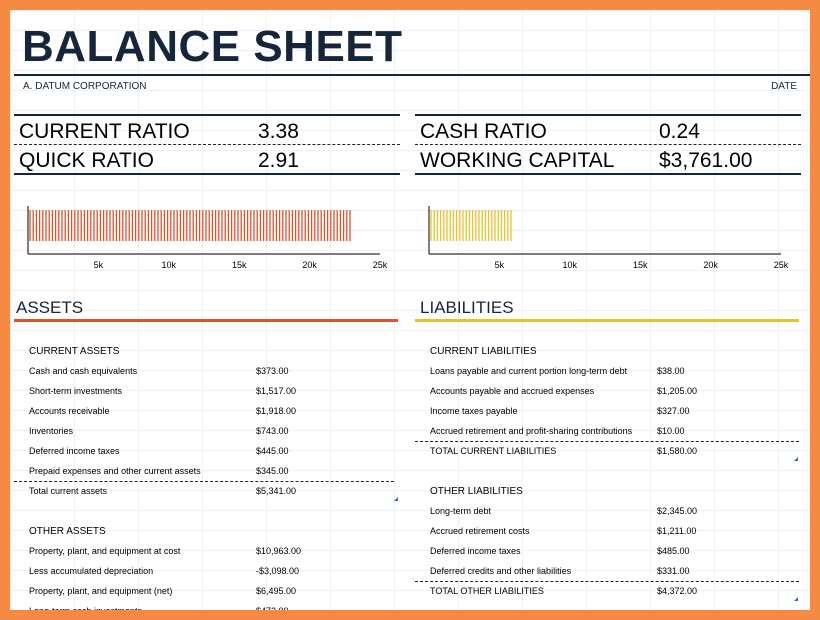 The width and height of the screenshot is (820, 620). Describe the element at coordinates (91, 571) in the screenshot. I see `row-label: Less accumulated depreciation` at that location.